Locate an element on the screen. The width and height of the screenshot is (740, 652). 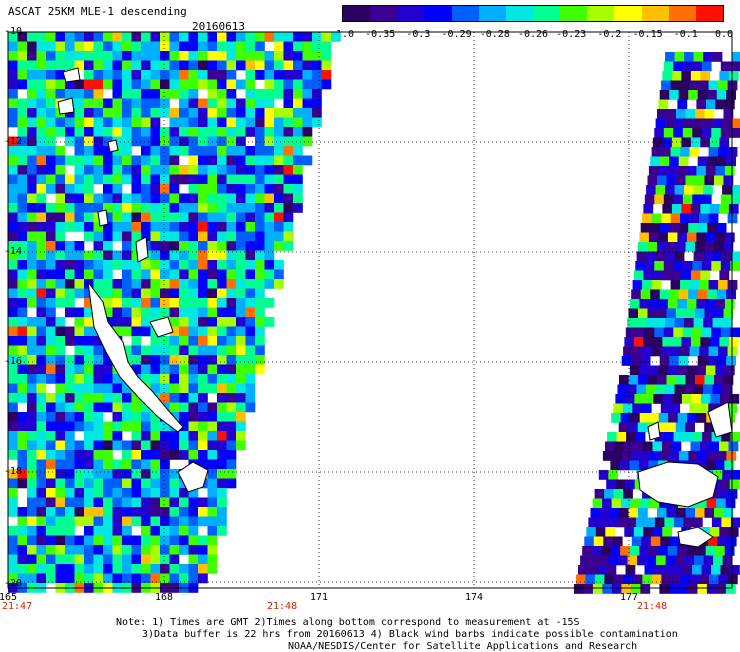
colorbar-label: 0.0 is located at coordinates (724, 34).